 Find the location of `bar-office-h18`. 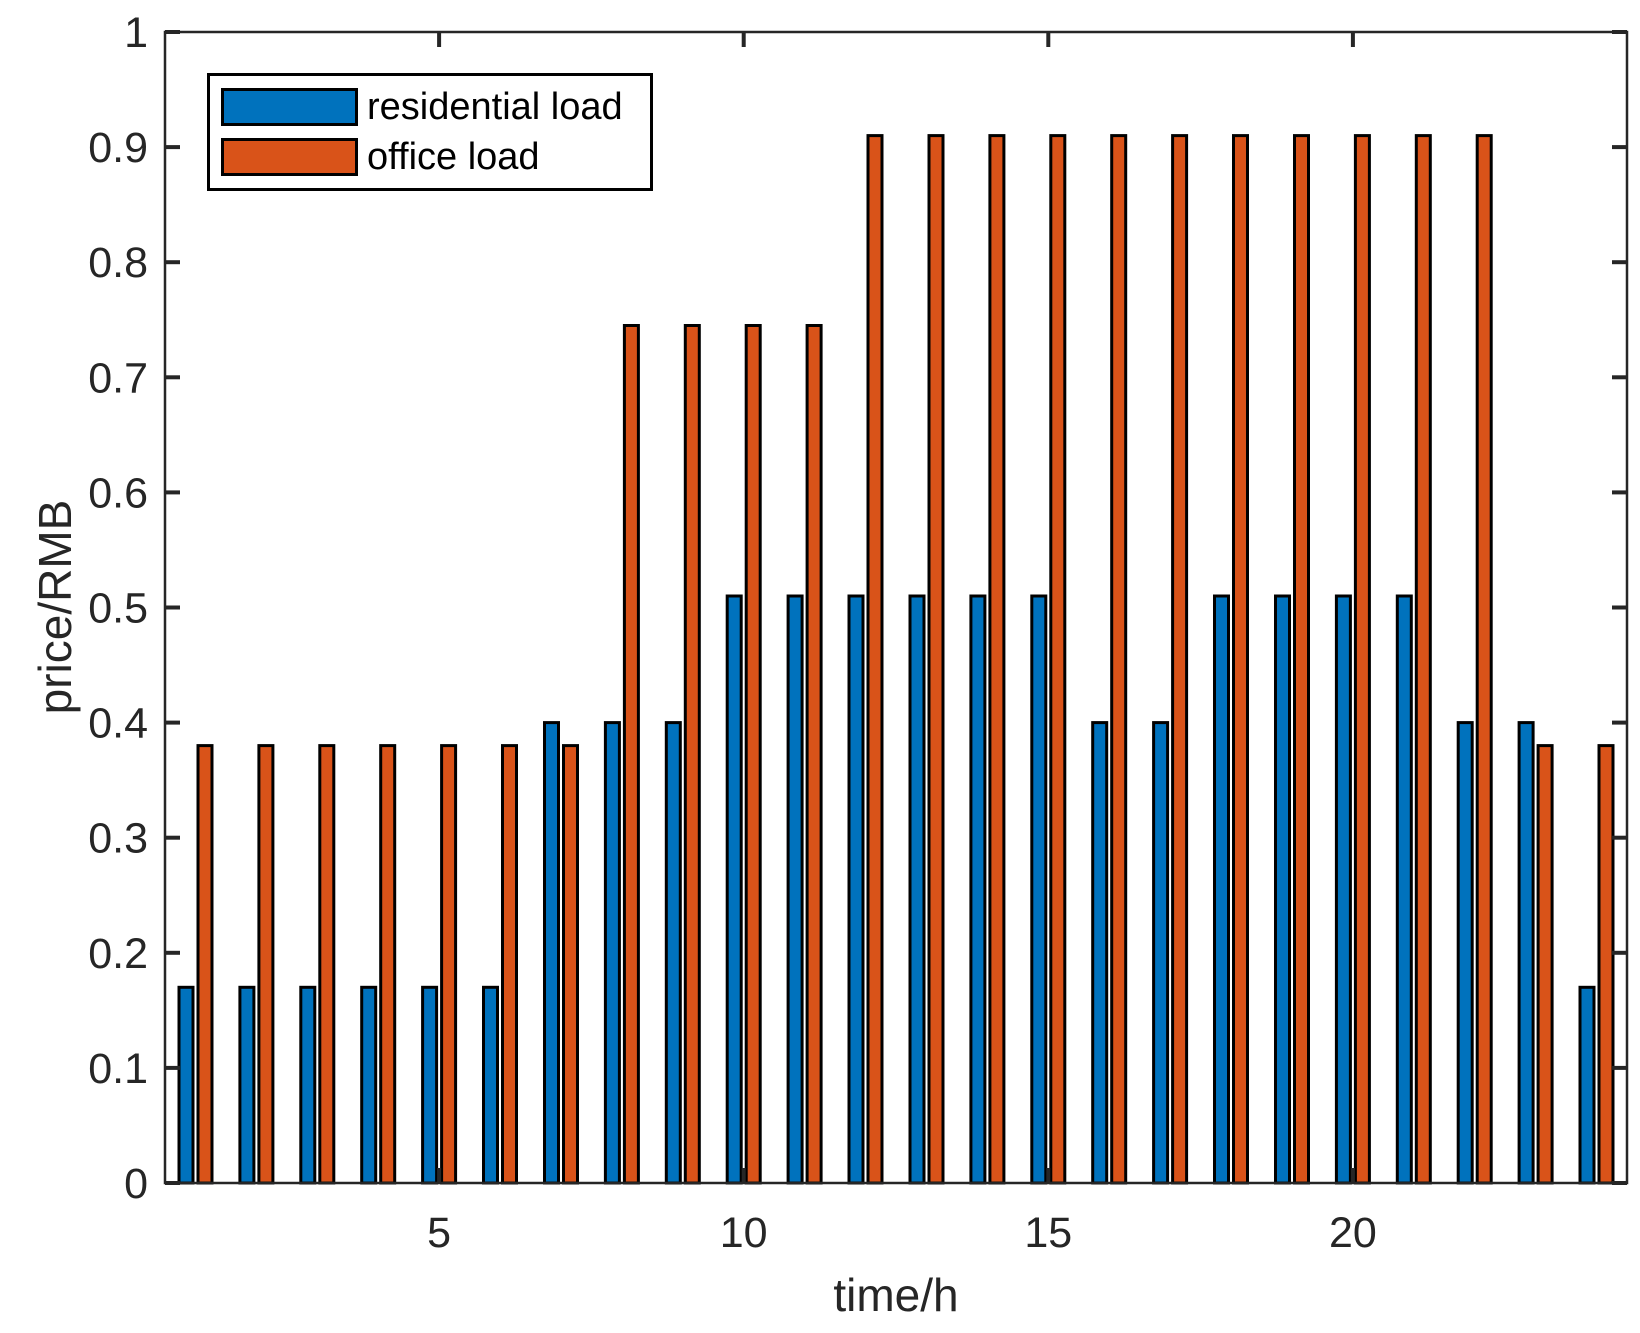

bar-office-h18 is located at coordinates (1240, 659).